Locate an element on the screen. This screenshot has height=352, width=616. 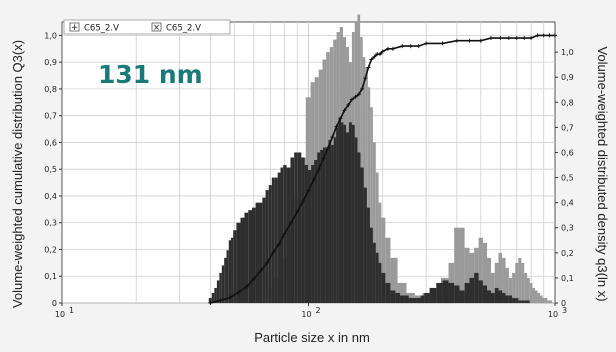
median-annotation: 131 nm is located at coordinates (150, 74).